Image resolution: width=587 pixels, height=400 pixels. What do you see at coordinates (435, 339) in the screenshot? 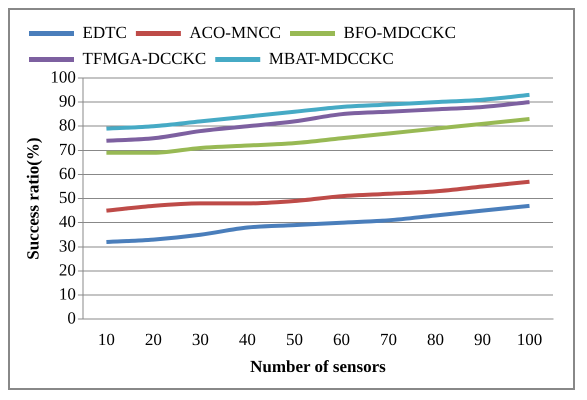
I see `x-tick-label: 80` at bounding box center [435, 339].